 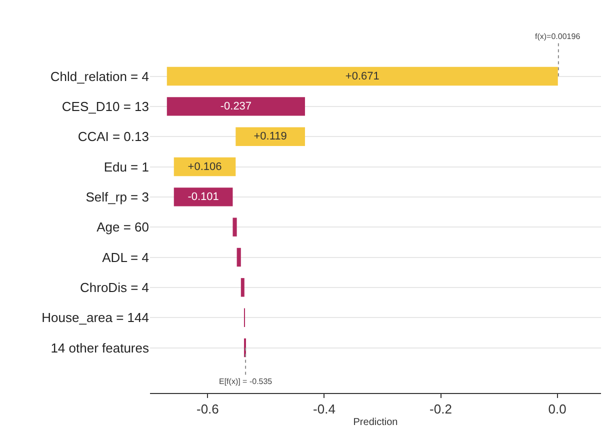 I want to click on data-label: -0.237, so click(x=236, y=106).